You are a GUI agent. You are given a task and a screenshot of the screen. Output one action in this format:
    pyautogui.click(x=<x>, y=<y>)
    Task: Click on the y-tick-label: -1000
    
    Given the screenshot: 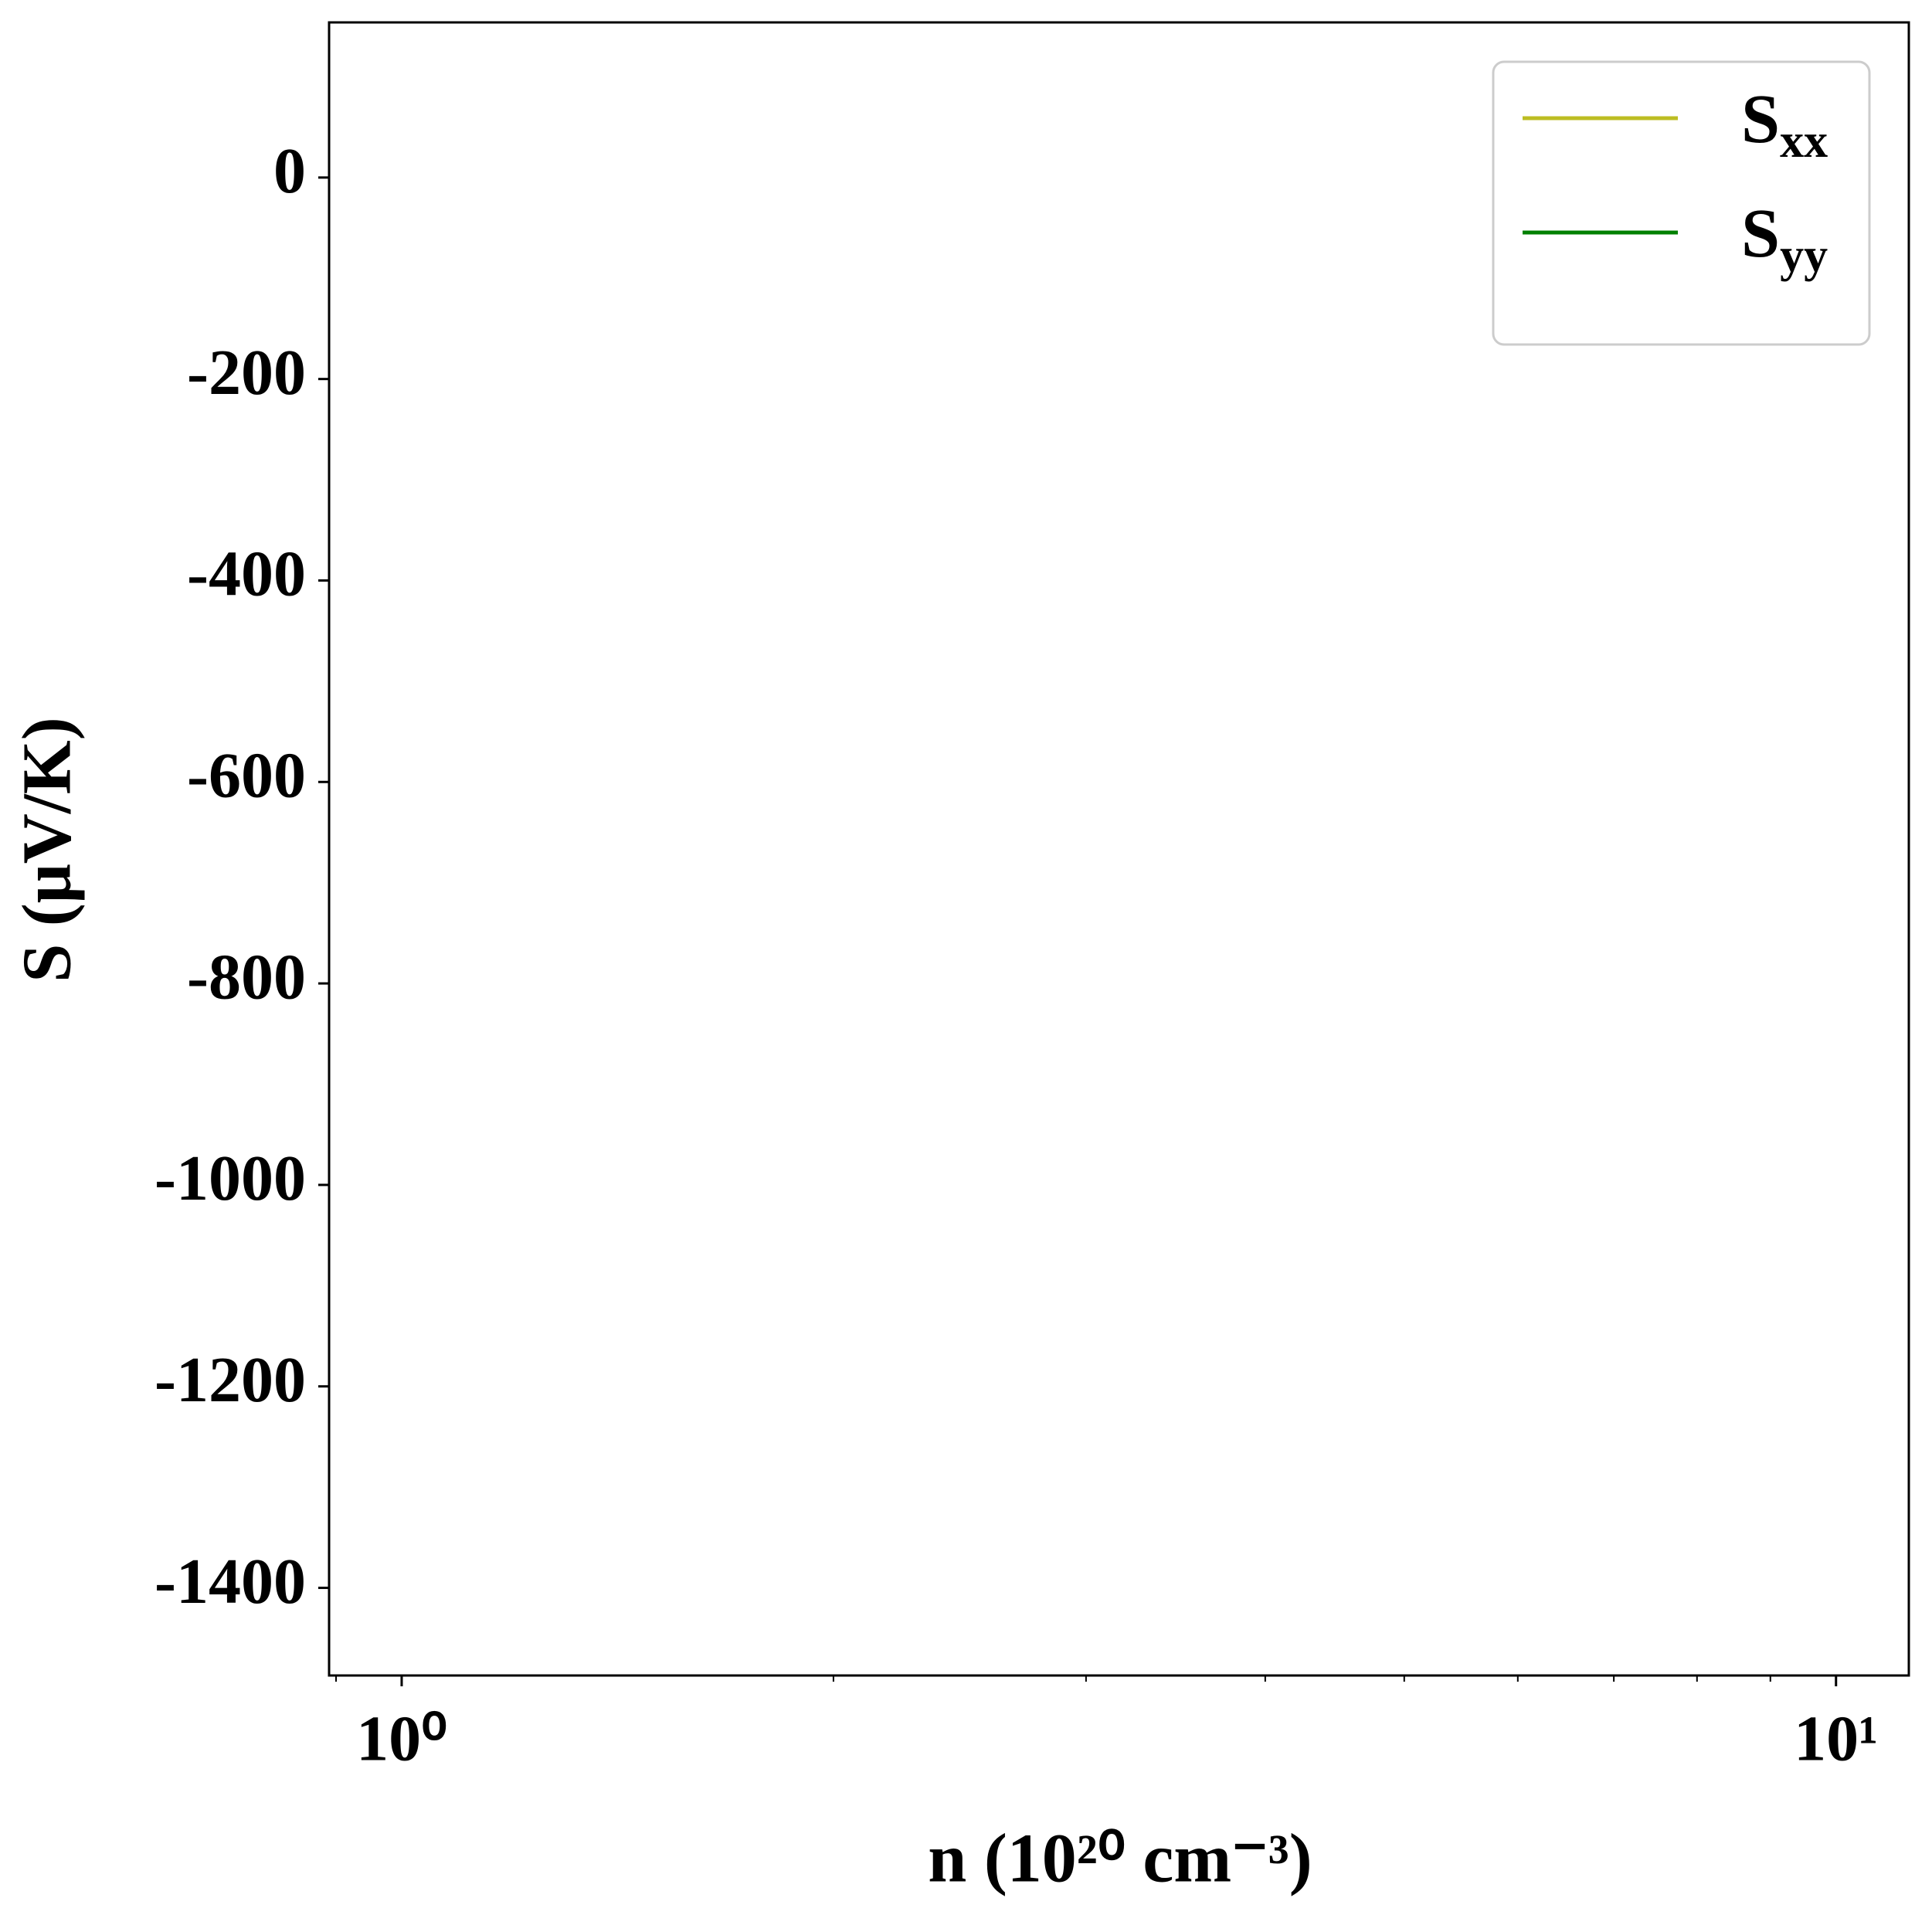 What is the action you would take?
    pyautogui.click(x=230, y=1178)
    